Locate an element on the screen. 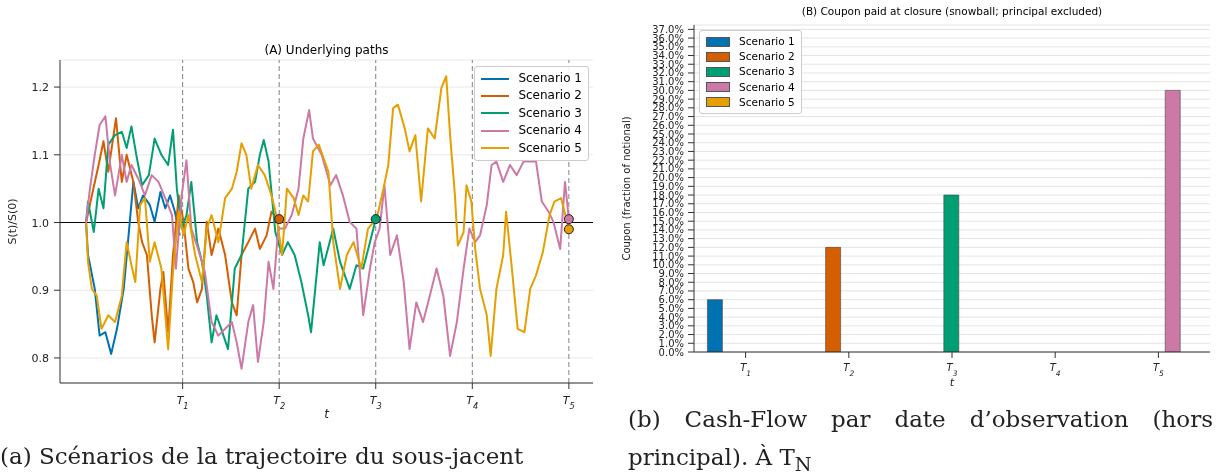 The image size is (1217, 476). y-tick-label: 1.1 is located at coordinates (40, 155).